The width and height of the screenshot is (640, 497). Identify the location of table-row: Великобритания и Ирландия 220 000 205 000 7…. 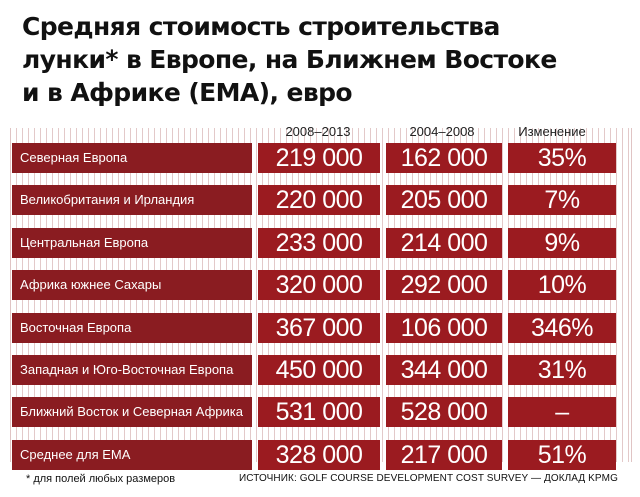
(314, 200).